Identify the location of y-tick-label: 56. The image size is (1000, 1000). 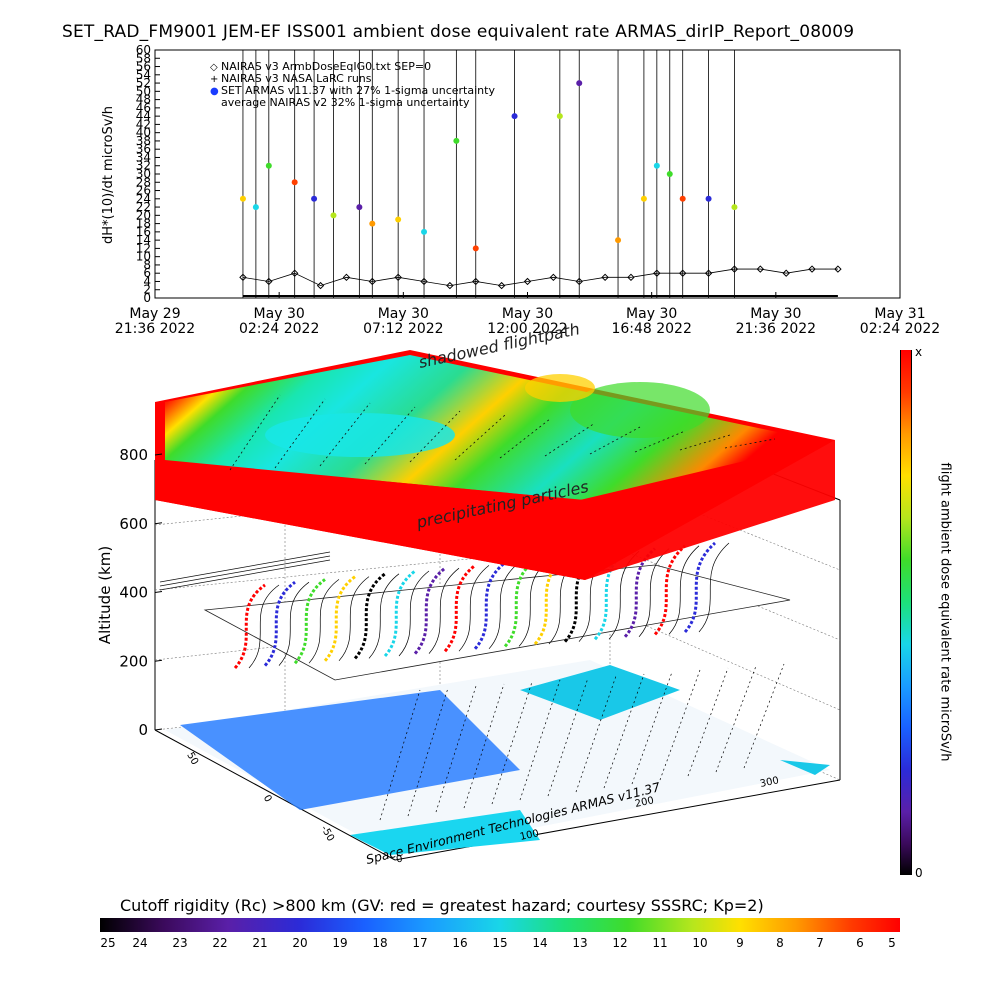
(143, 67).